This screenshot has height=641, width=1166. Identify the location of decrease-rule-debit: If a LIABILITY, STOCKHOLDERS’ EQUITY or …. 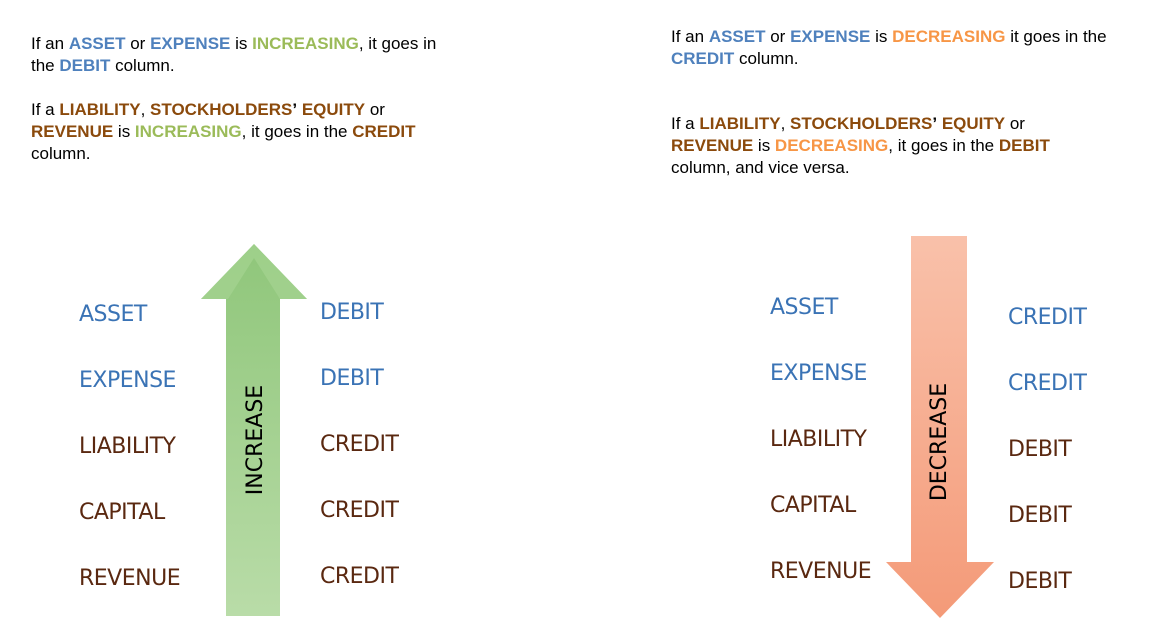
(860, 145).